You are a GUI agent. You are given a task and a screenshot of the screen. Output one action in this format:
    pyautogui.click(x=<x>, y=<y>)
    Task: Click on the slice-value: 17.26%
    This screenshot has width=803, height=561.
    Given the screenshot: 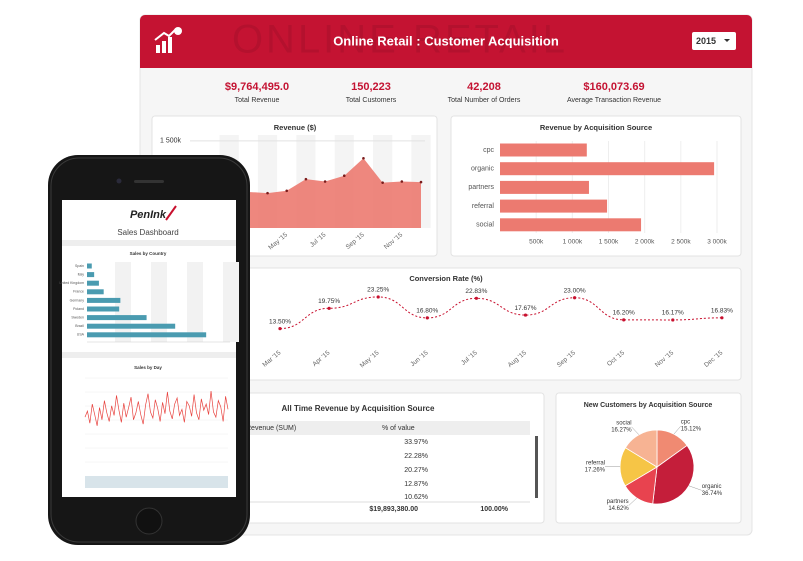 What is the action you would take?
    pyautogui.click(x=595, y=470)
    